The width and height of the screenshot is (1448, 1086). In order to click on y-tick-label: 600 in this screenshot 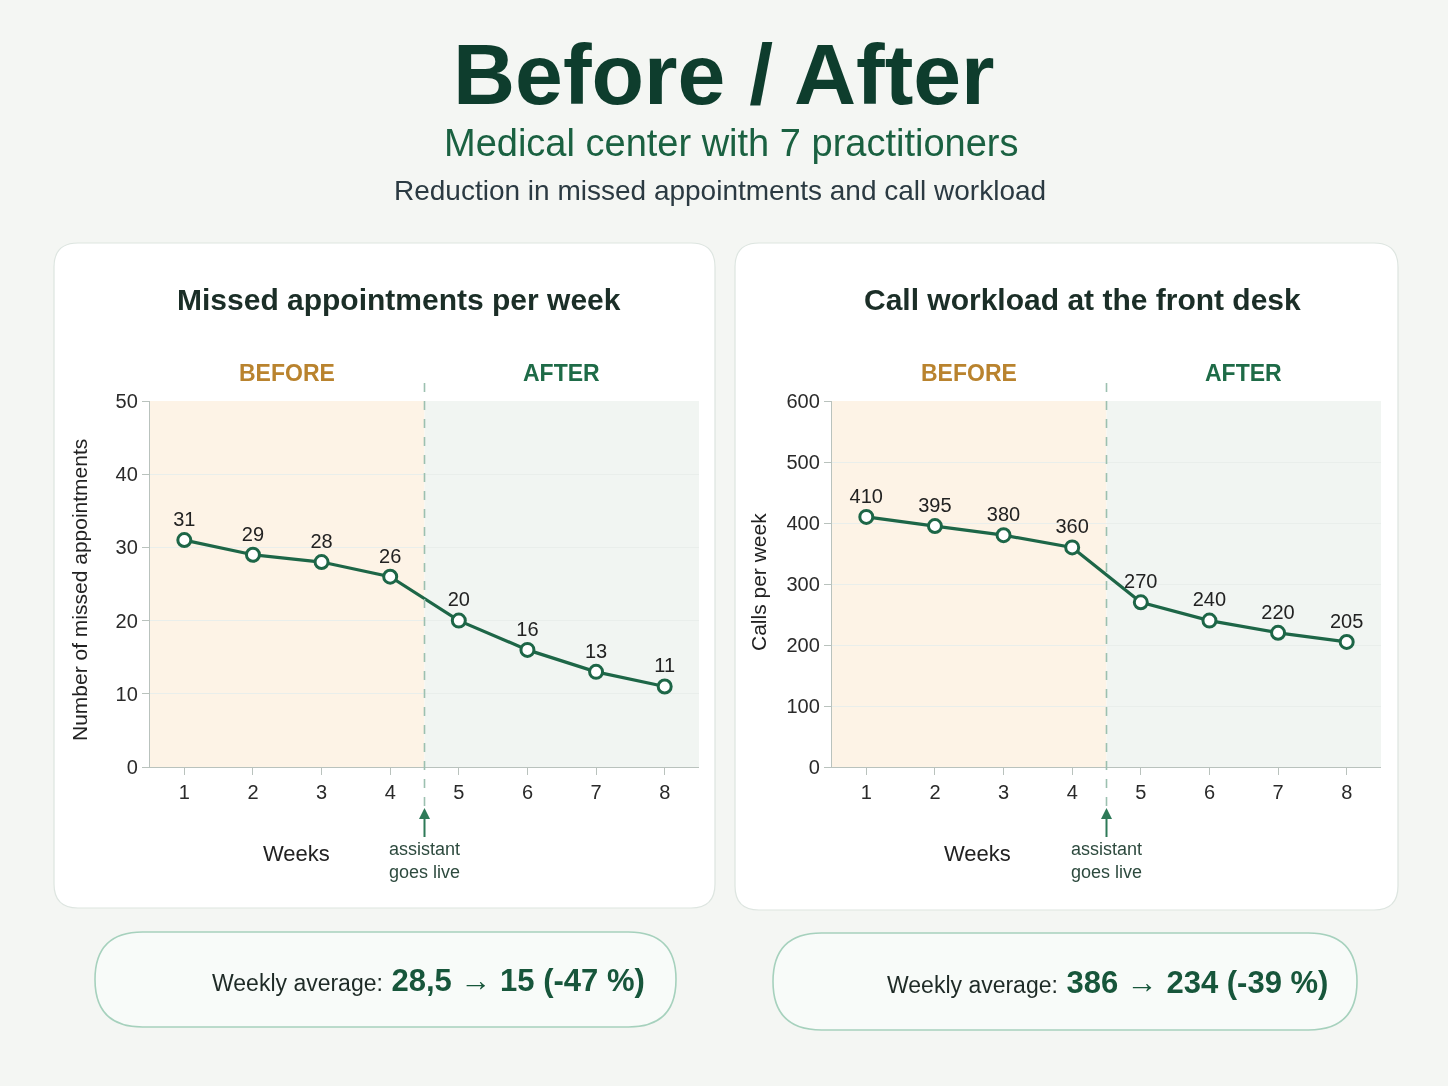, I will do `click(803, 401)`.